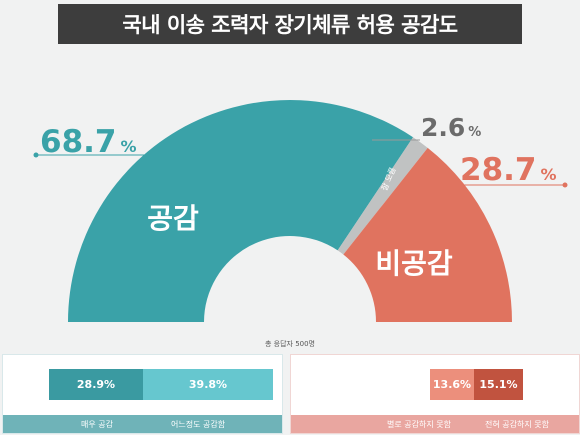 Image resolution: width=580 pixels, height=435 pixels. I want to click on slice-disagree, so click(427, 234).